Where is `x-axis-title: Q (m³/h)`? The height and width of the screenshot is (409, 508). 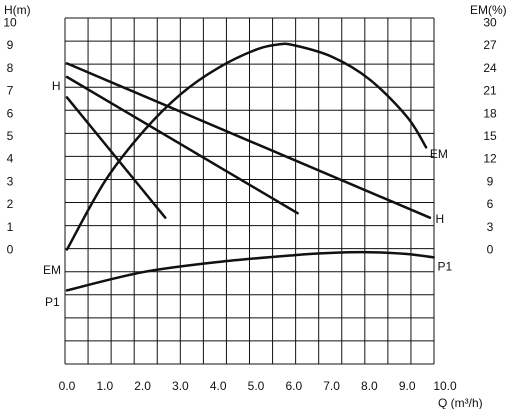 x-axis-title: Q (m³/h) is located at coordinates (460, 402).